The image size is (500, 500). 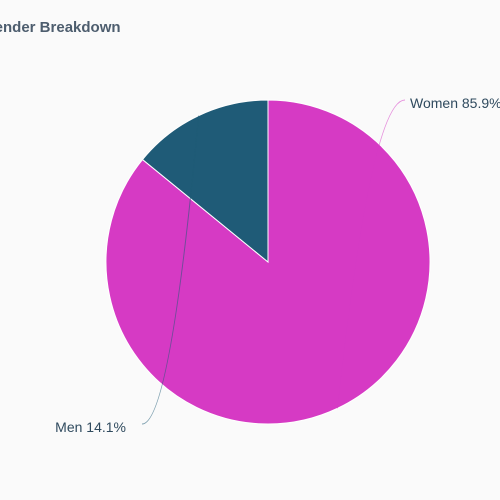 What do you see at coordinates (170, 270) in the screenshot?
I see `leader-line-men` at bounding box center [170, 270].